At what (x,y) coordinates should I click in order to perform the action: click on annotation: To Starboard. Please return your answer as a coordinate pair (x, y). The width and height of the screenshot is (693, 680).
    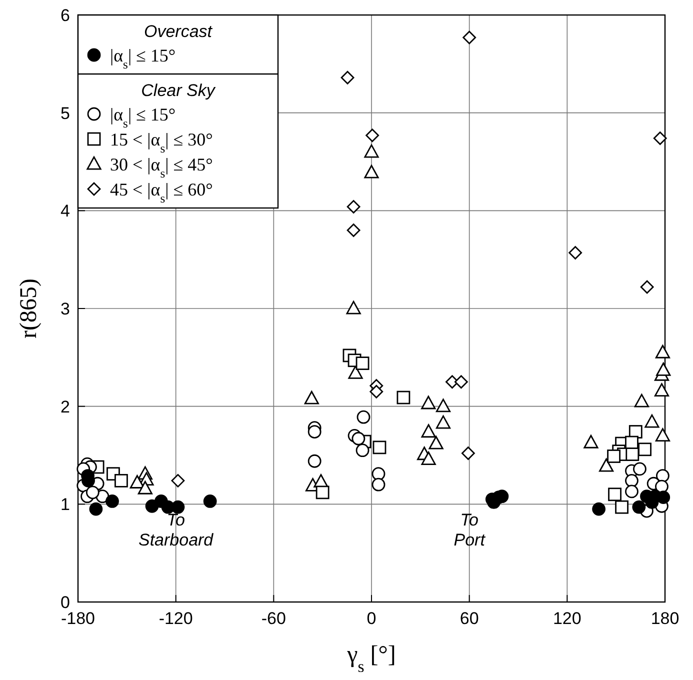
    Looking at the image, I should click on (176, 530).